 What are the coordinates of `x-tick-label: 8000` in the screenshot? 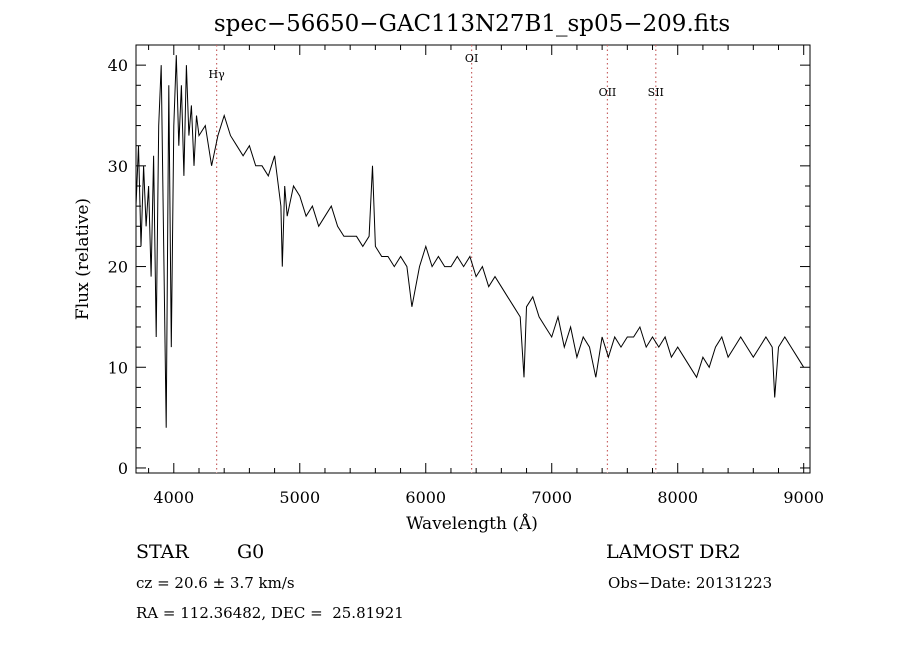 It's located at (677, 497).